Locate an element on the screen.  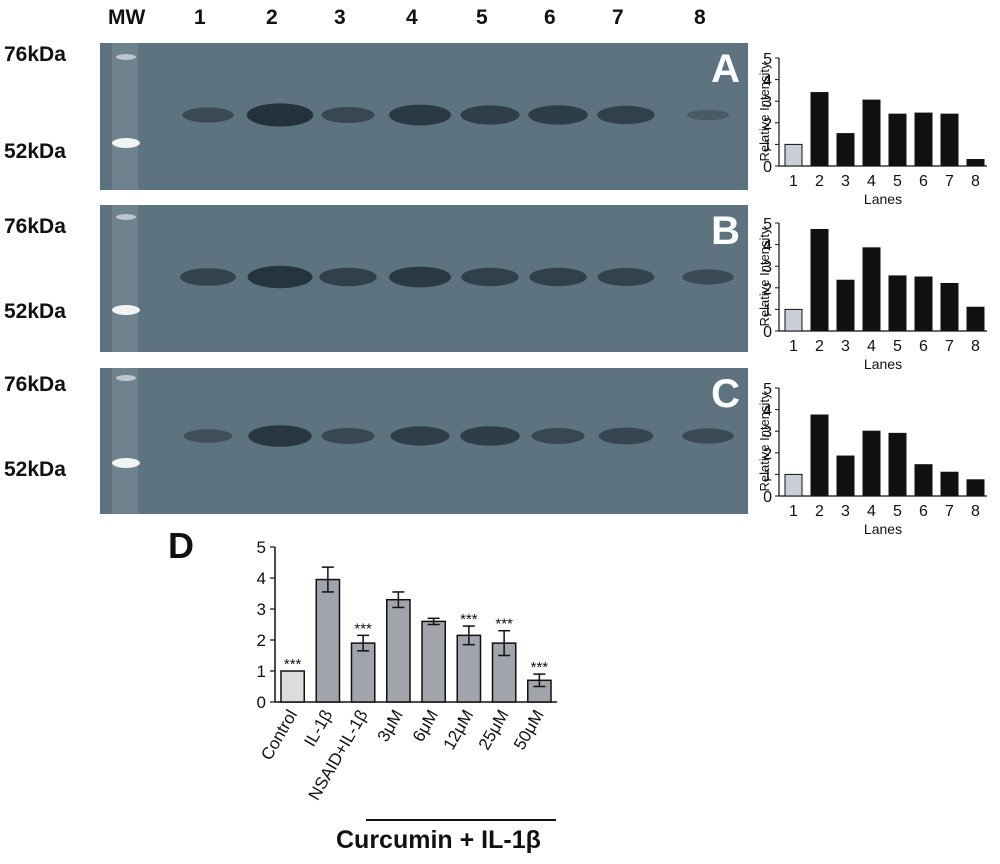
blot-b: B is located at coordinates (424, 278).